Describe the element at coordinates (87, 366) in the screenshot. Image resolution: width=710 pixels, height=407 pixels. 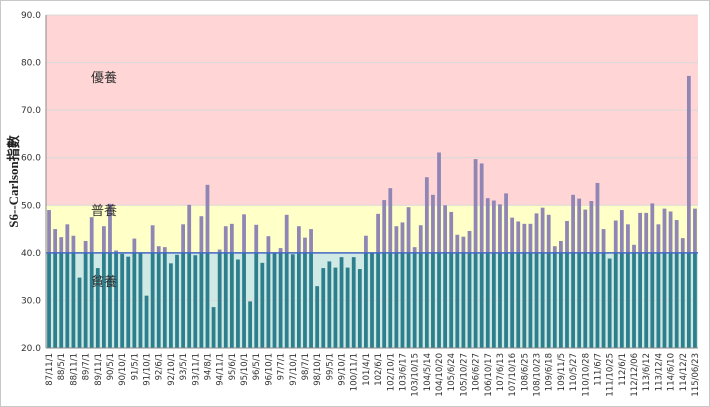
I see `x-tick-label-4: 89/7/1` at that location.